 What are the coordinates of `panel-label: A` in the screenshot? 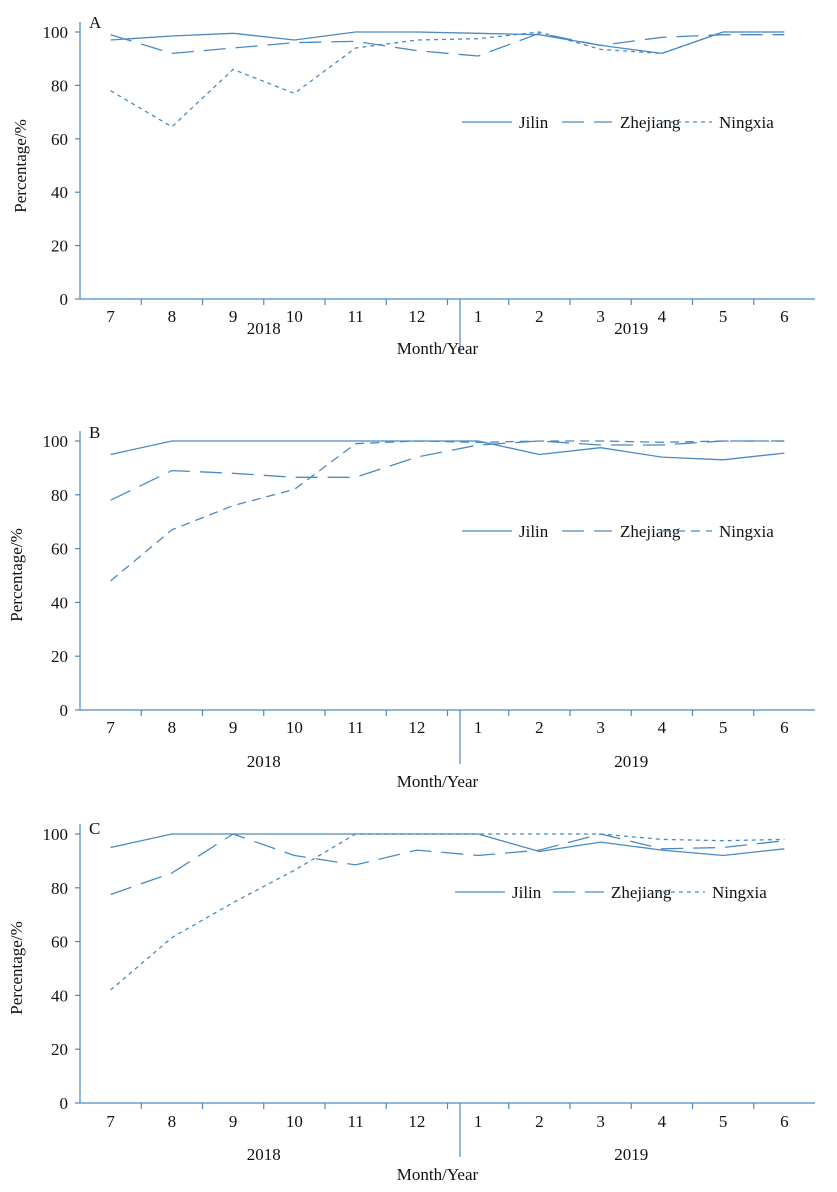 It's located at (95, 22).